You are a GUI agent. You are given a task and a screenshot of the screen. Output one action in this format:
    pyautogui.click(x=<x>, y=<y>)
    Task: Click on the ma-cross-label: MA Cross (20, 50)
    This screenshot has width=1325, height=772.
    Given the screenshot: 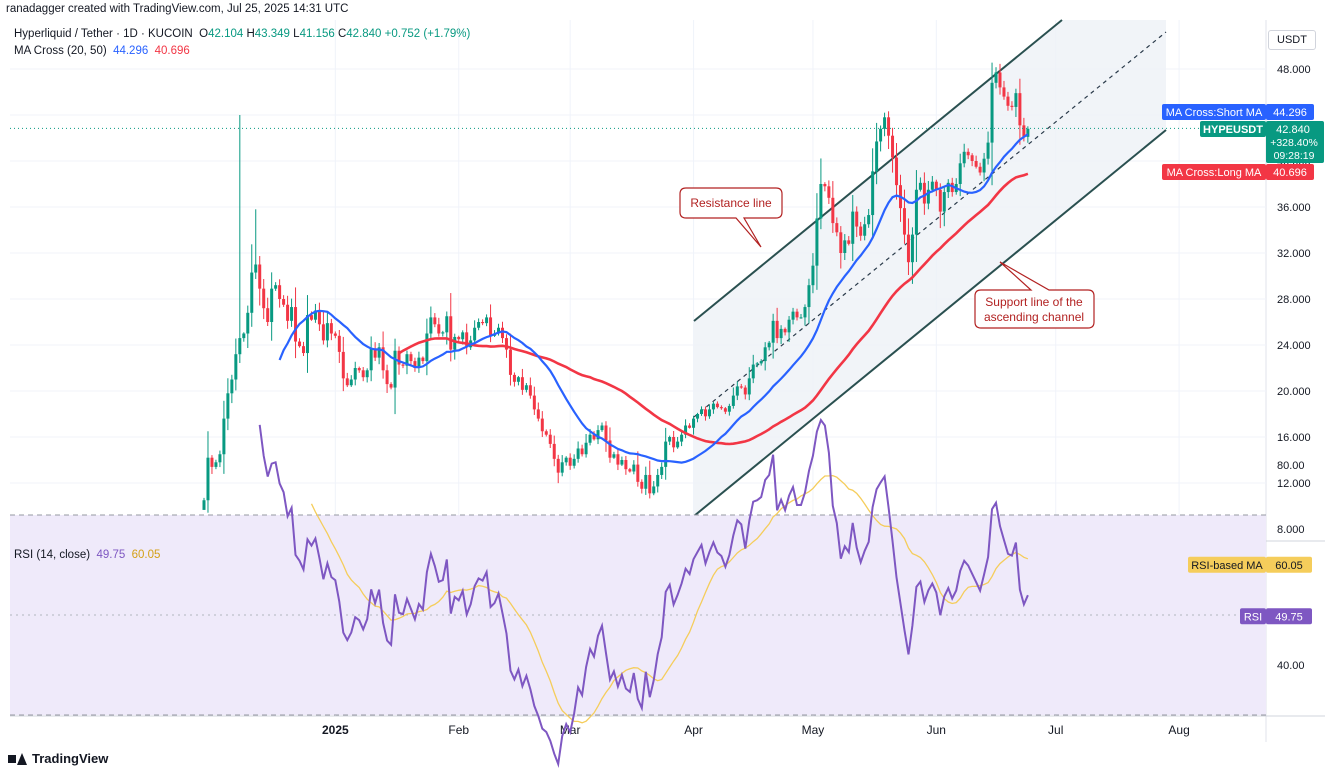 What is the action you would take?
    pyautogui.click(x=60, y=51)
    